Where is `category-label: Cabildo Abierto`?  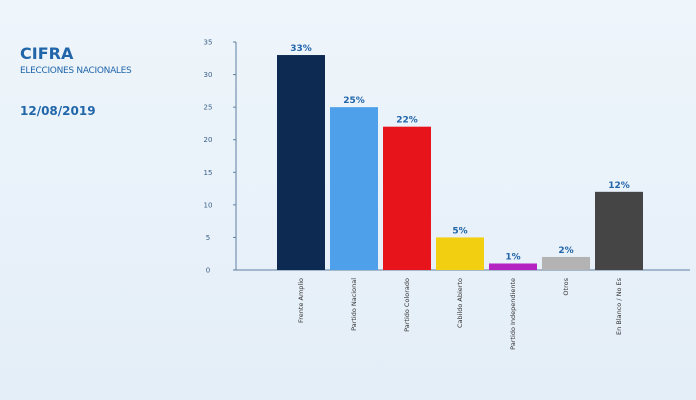
category-label: Cabildo Abierto is located at coordinates (460, 303).